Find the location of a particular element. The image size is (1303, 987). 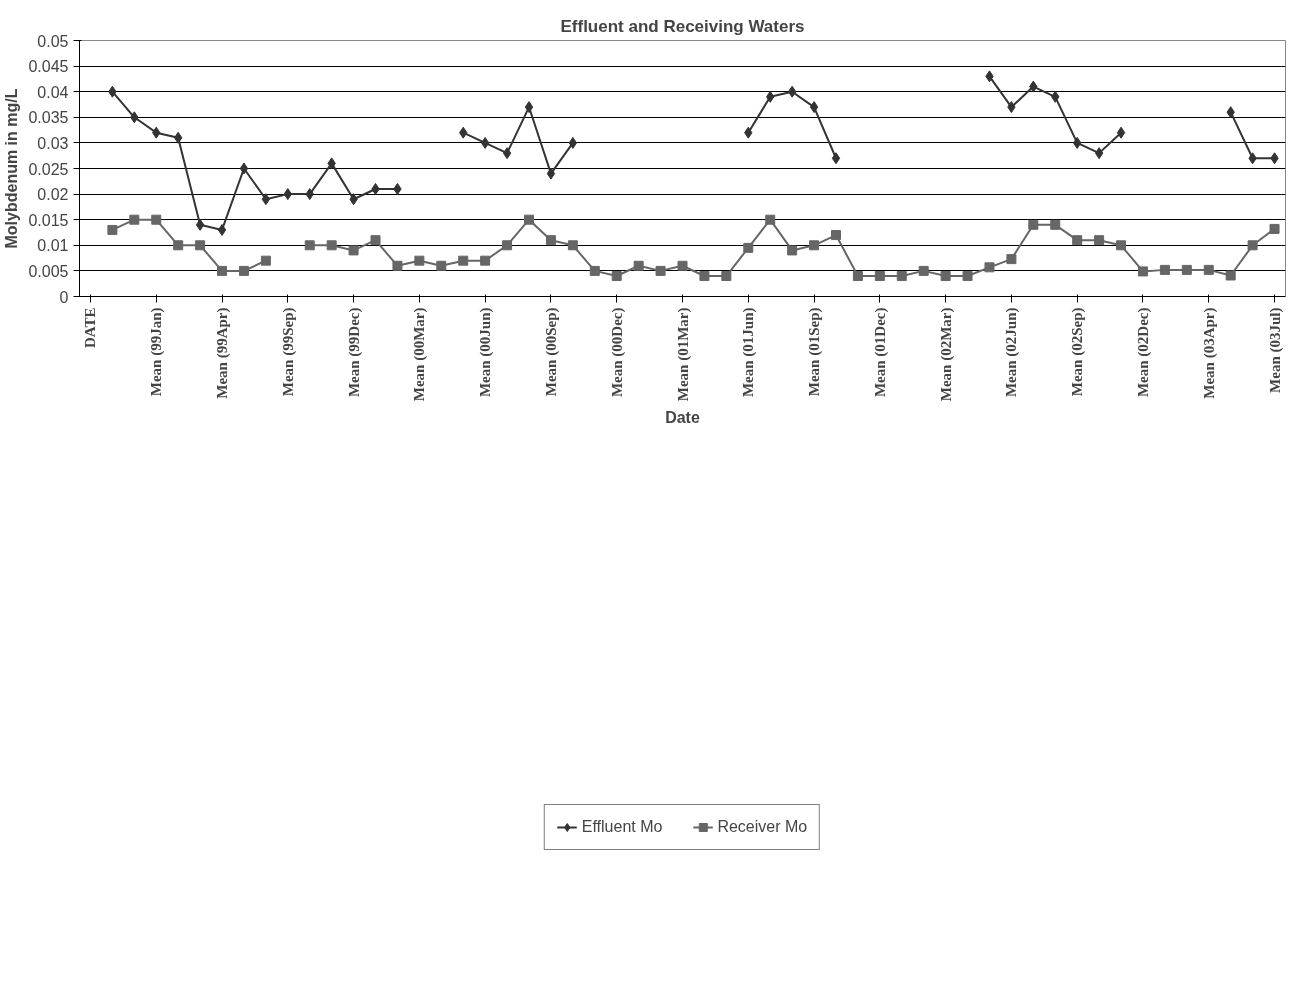

chart-title: Effluent and Receiving Waters is located at coordinates (682, 26).